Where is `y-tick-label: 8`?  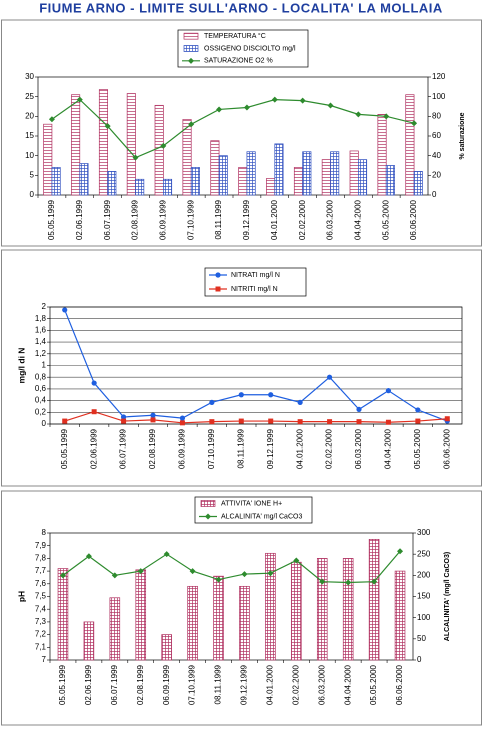
y-tick-label: 8 is located at coordinates (44, 532).